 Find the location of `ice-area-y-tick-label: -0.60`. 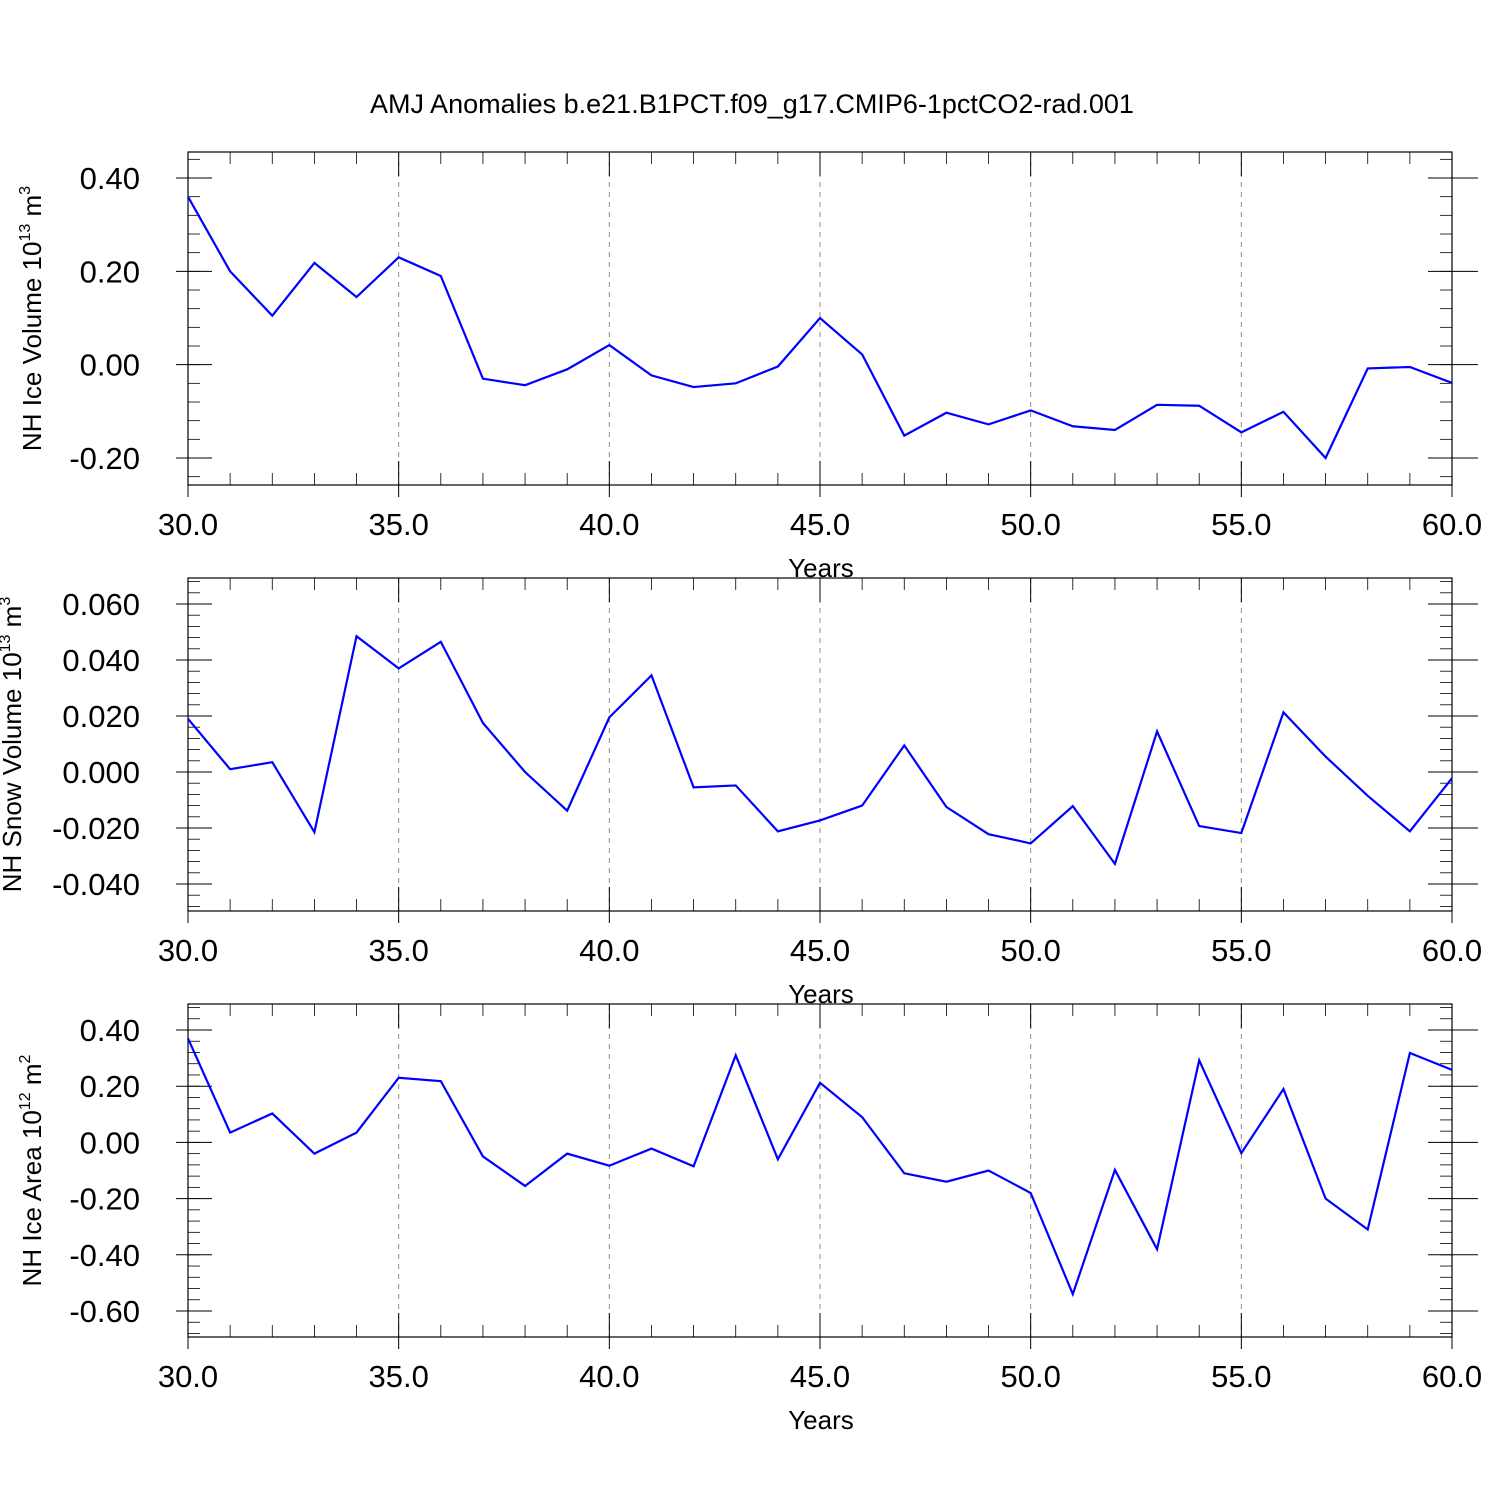

ice-area-y-tick-label: -0.60 is located at coordinates (104, 1311).